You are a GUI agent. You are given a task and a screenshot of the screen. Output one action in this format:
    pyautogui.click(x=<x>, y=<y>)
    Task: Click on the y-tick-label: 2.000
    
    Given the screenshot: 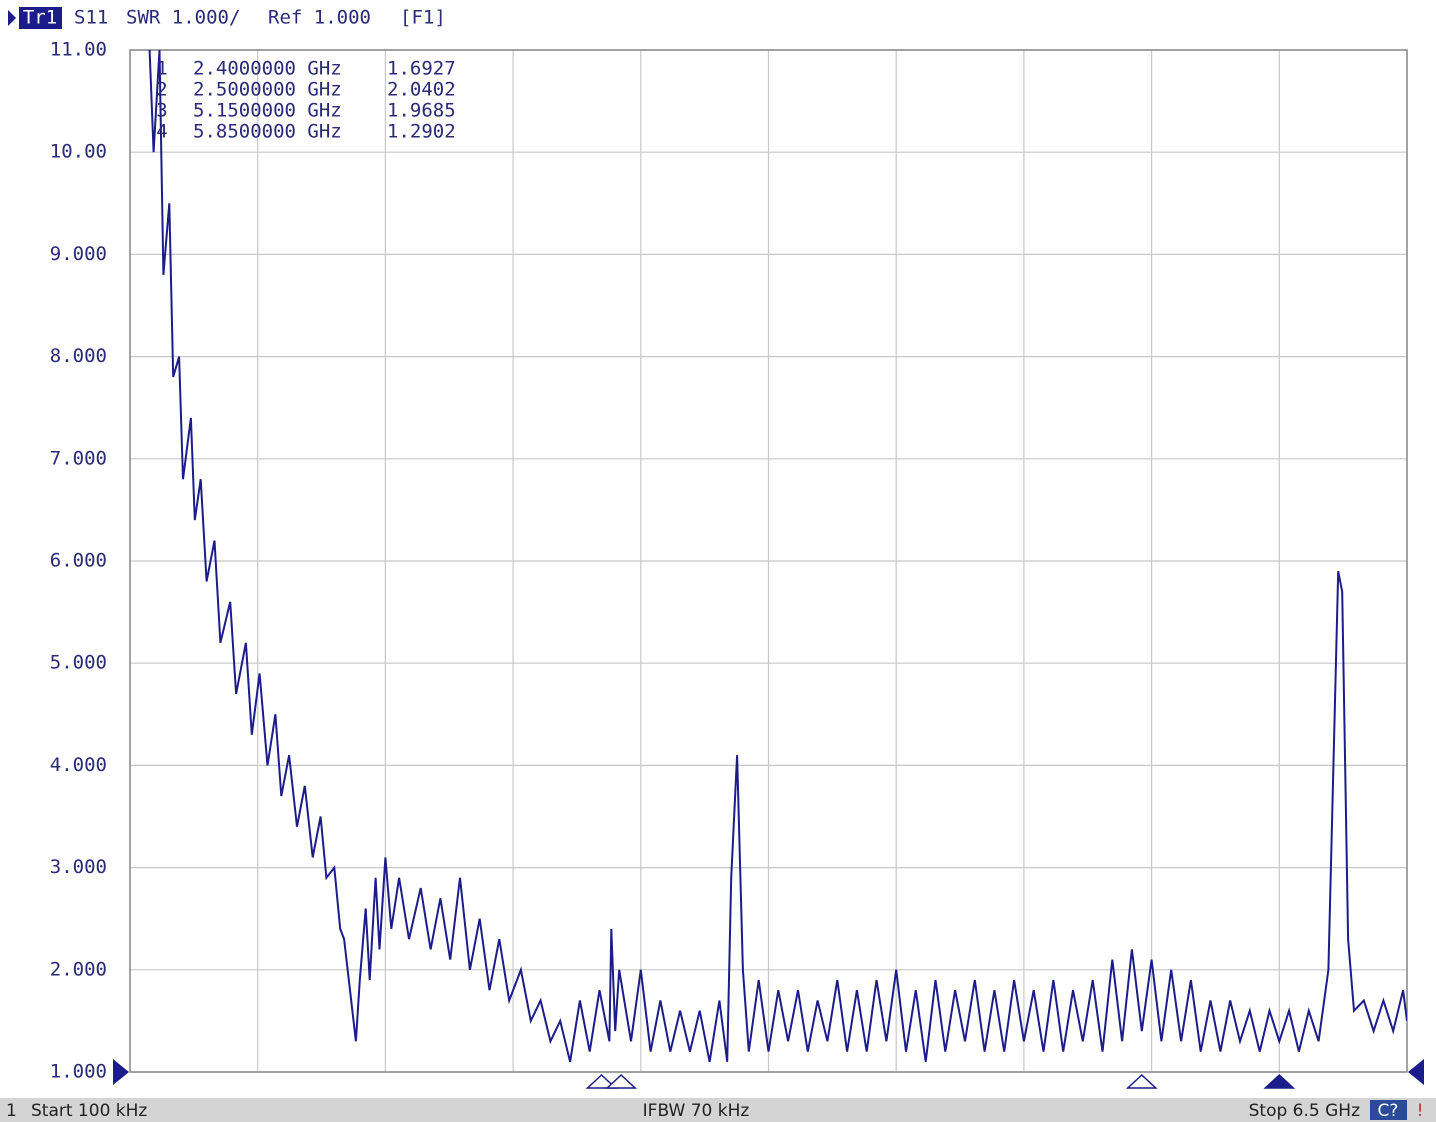 What is the action you would take?
    pyautogui.click(x=78, y=969)
    